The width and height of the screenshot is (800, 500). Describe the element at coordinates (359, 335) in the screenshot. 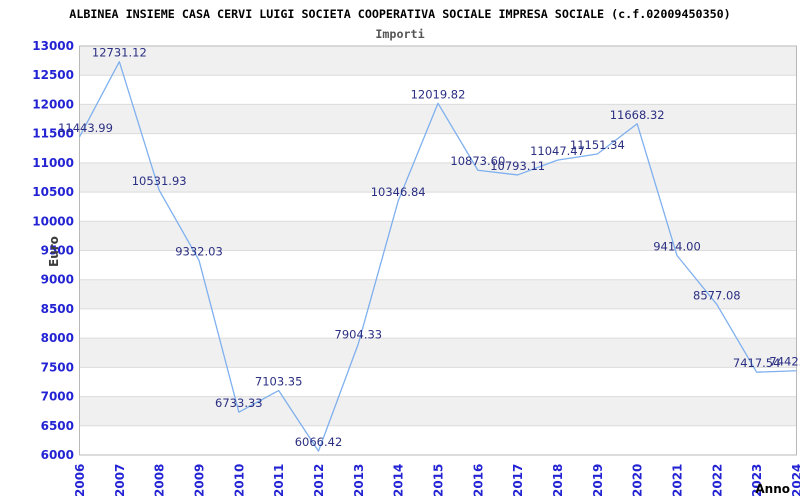

I see `data-label: 7904.33` at that location.